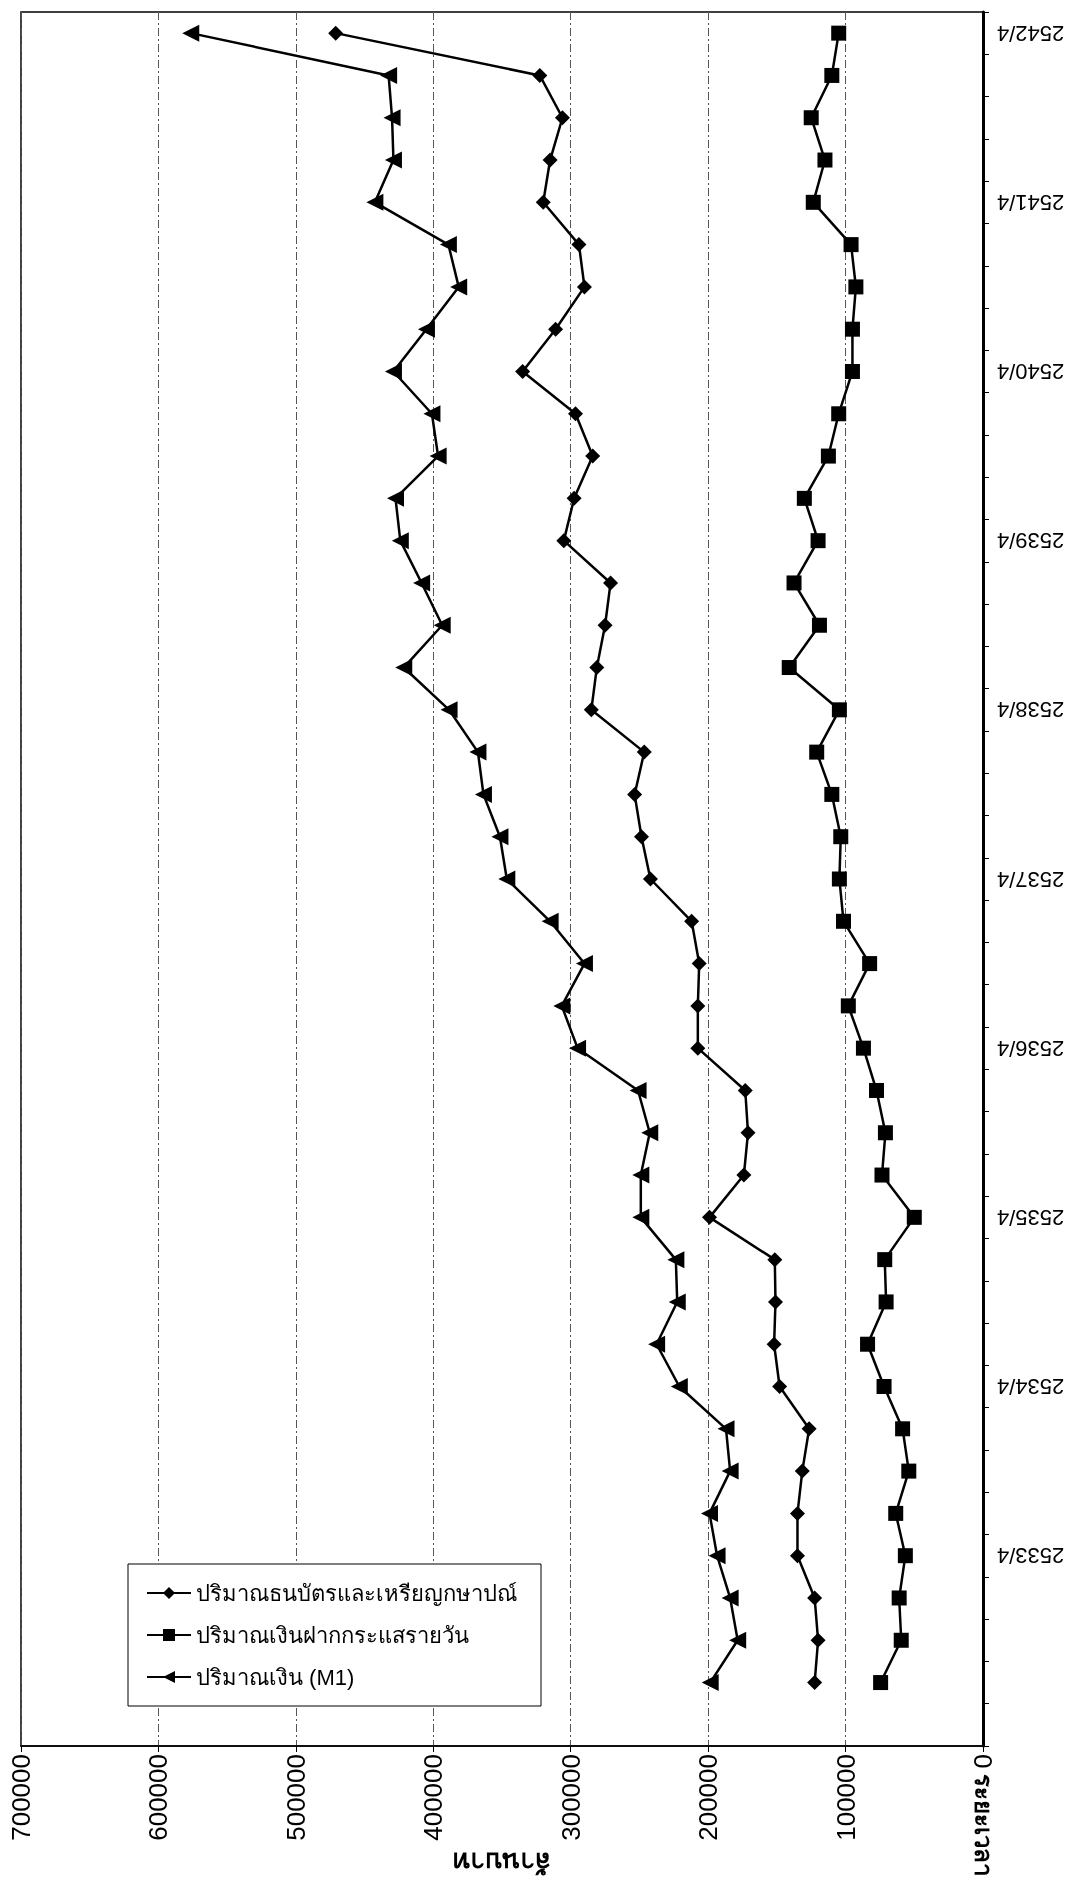 The image size is (1078, 1899). I want to click on x-tick-label: 600000, so click(158, 1797).